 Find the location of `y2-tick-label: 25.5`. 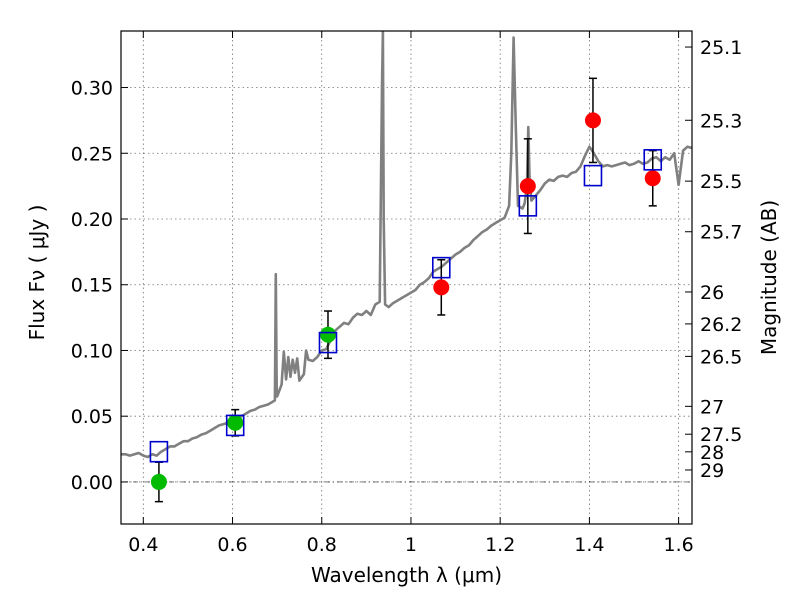

y2-tick-label: 25.5 is located at coordinates (721, 182).